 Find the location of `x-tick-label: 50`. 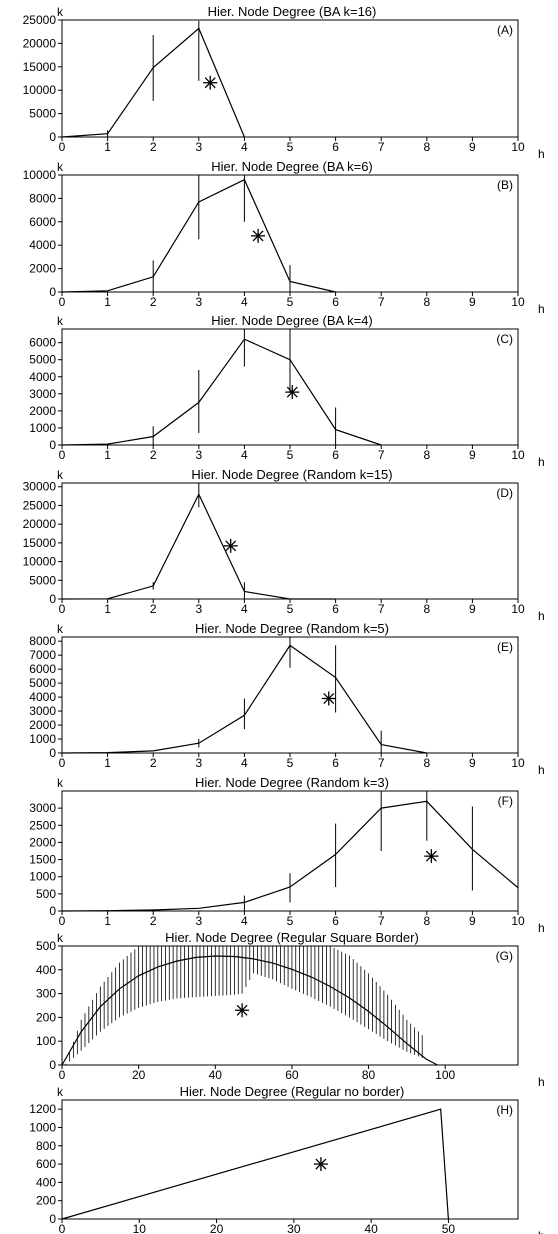

x-tick-label: 50 is located at coordinates (449, 1228).